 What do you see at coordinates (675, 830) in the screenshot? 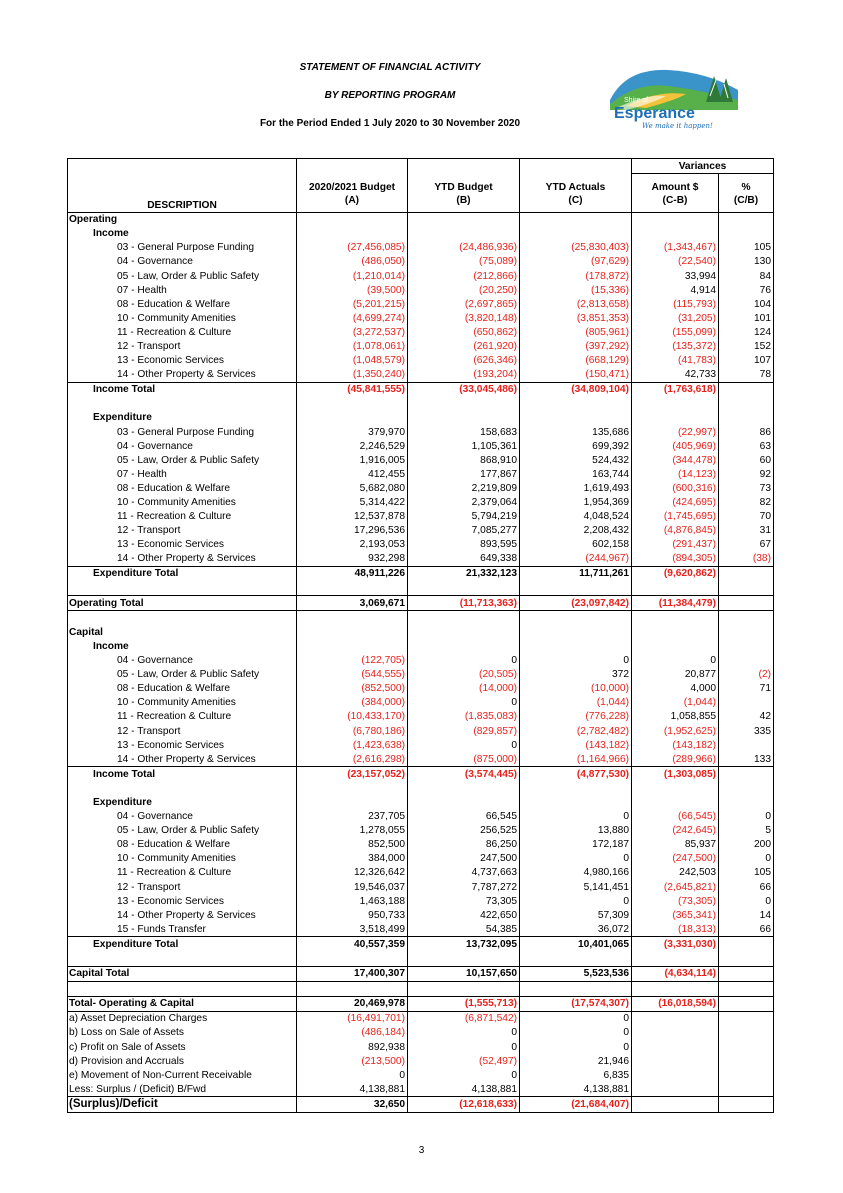
I see `variance-amount-cell: (242,645)` at bounding box center [675, 830].